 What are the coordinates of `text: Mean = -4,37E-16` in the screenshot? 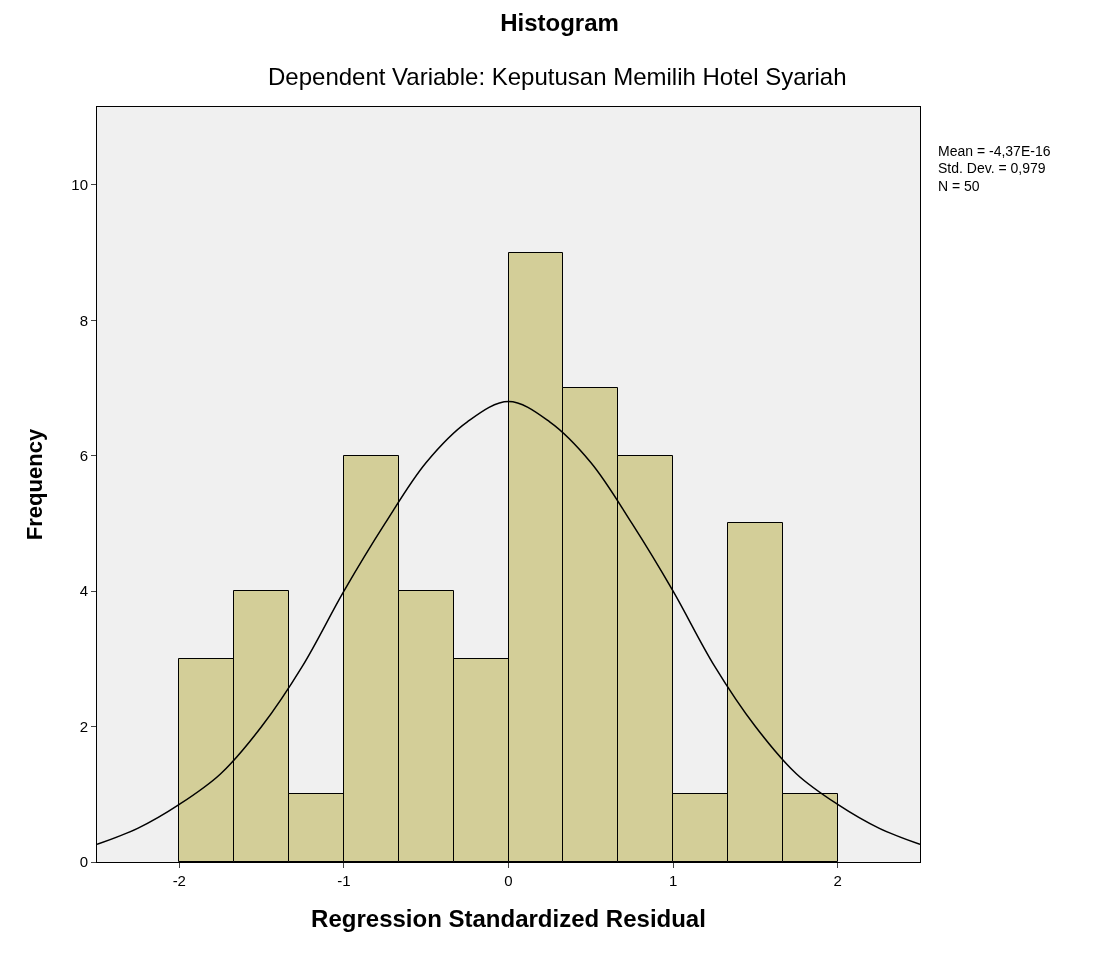 It's located at (994, 151).